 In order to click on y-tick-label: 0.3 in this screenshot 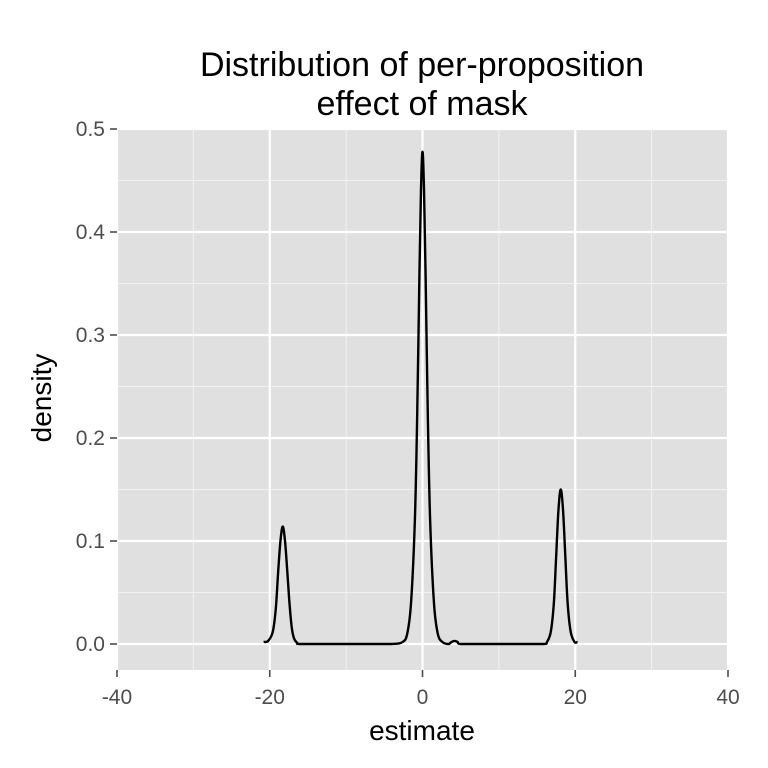, I will do `click(90, 335)`.